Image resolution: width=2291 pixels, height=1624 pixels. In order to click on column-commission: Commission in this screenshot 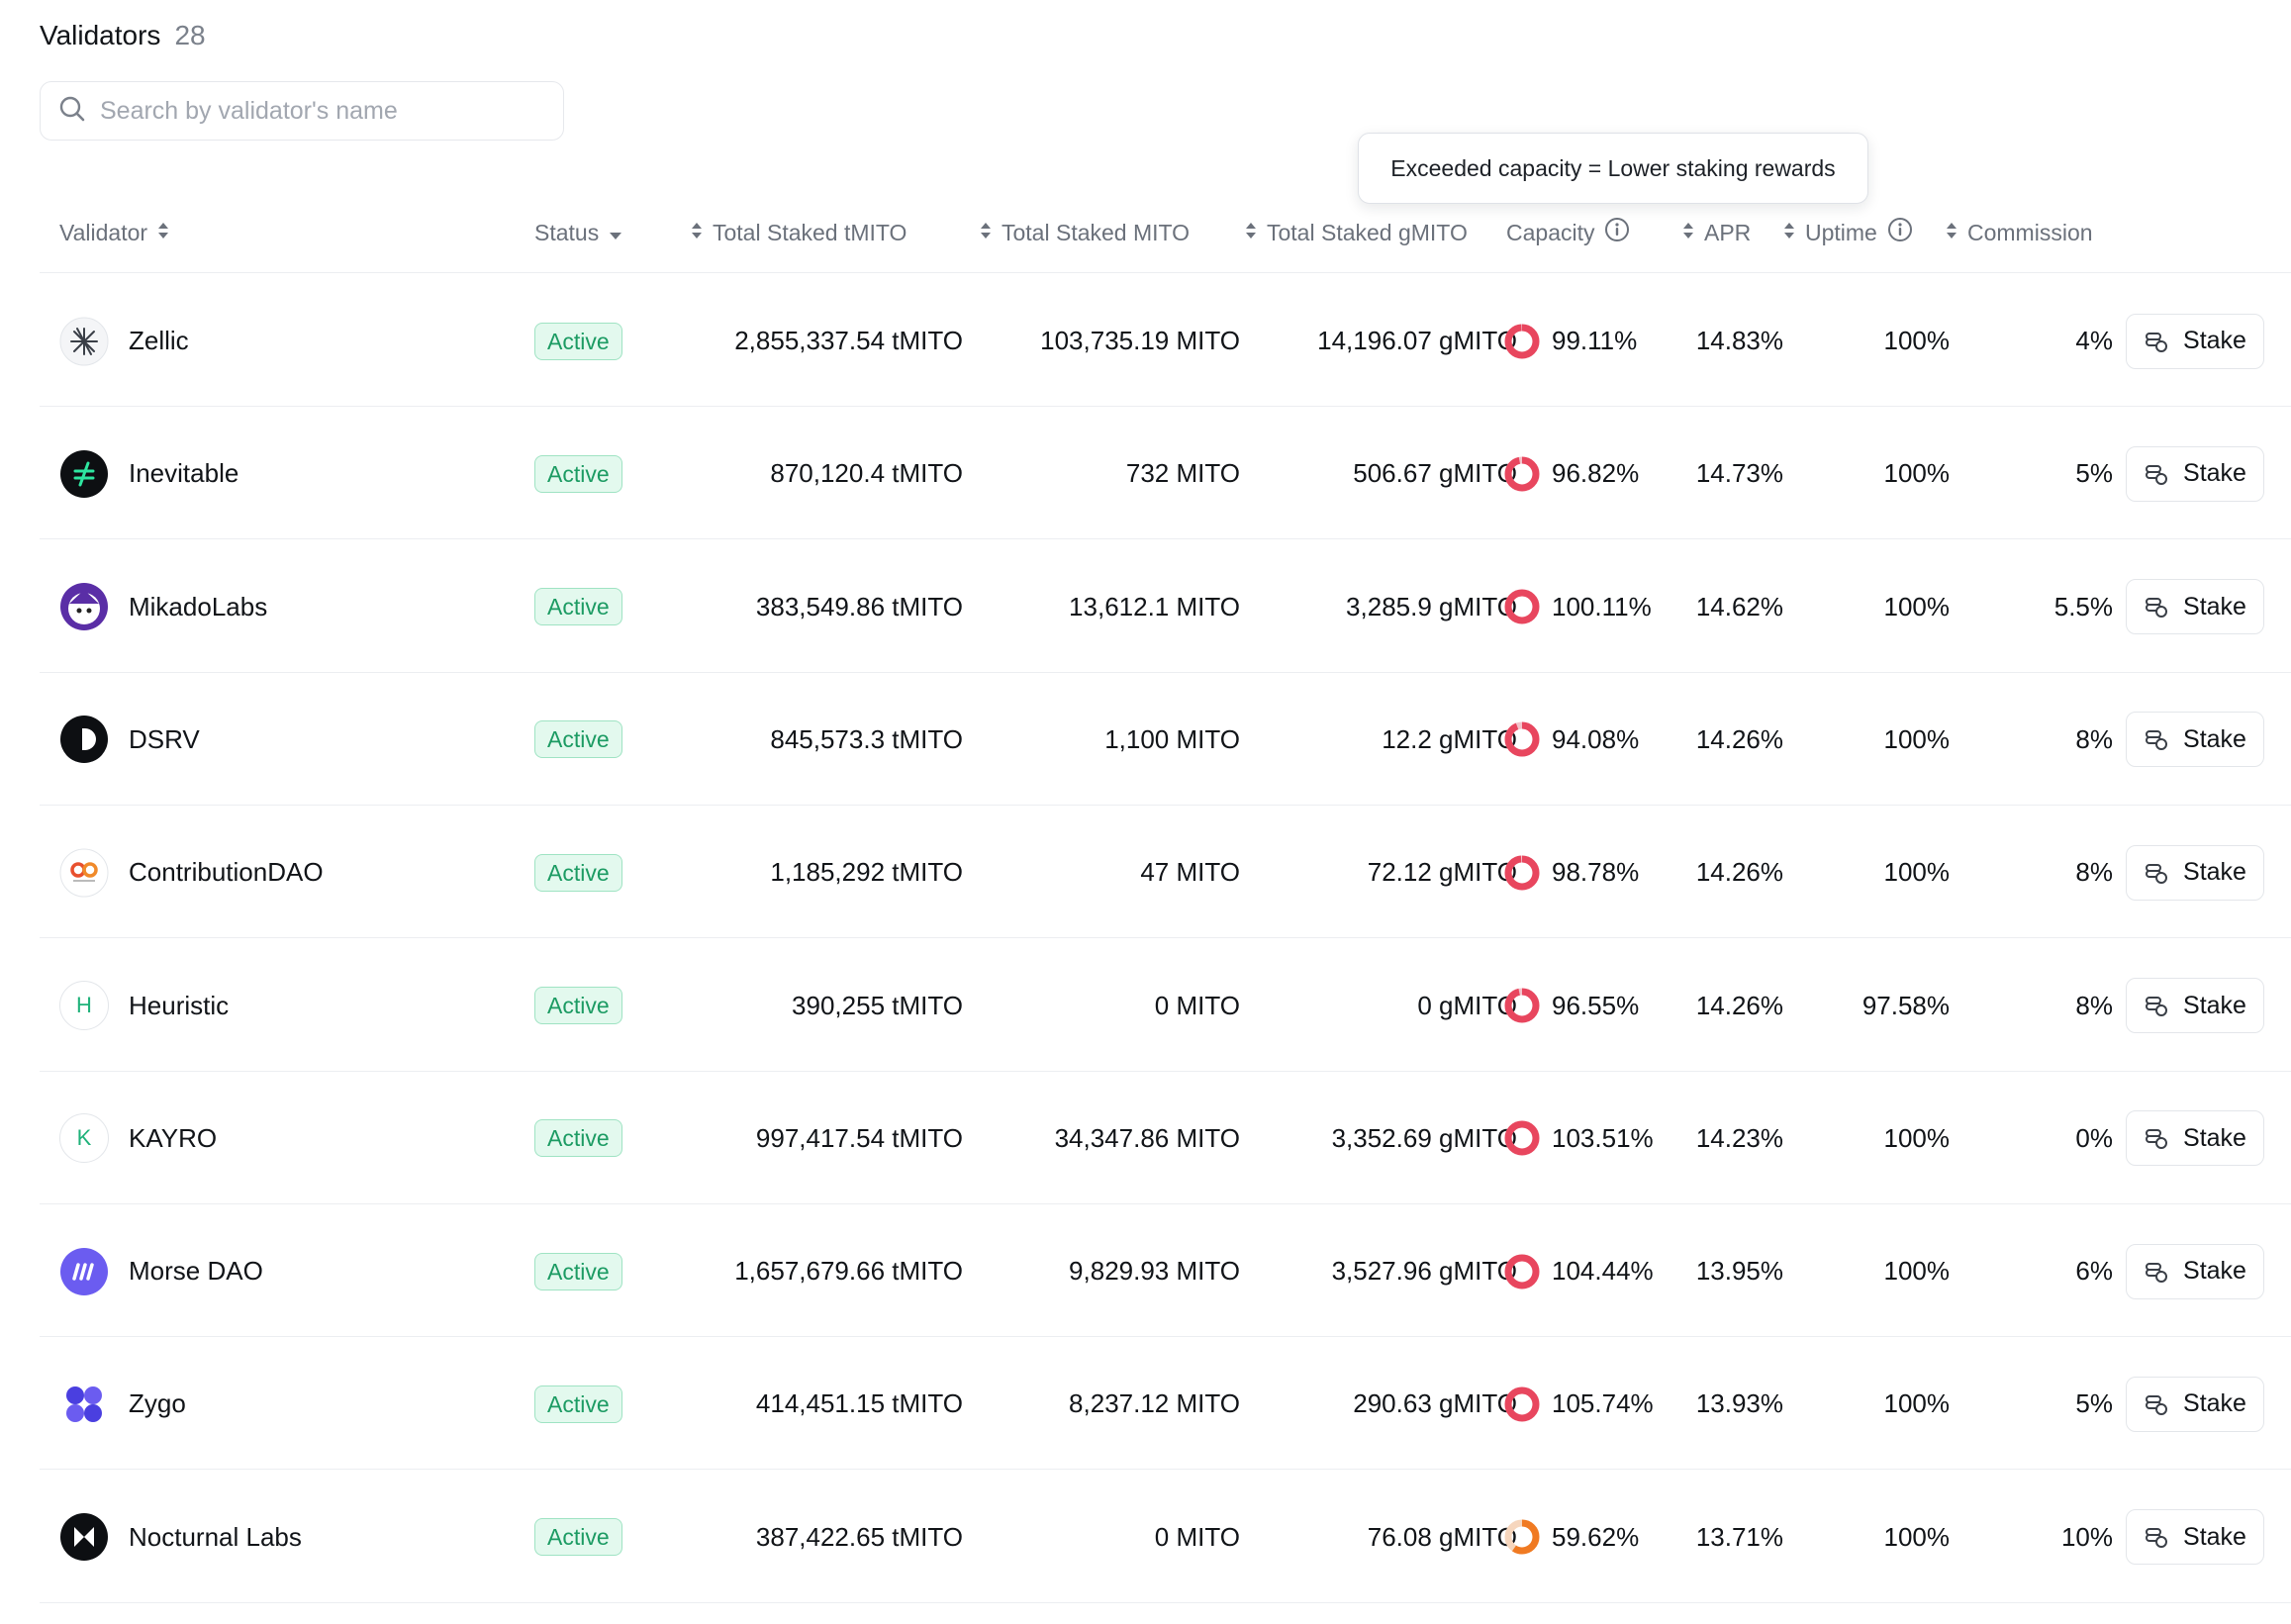, I will do `click(2019, 232)`.